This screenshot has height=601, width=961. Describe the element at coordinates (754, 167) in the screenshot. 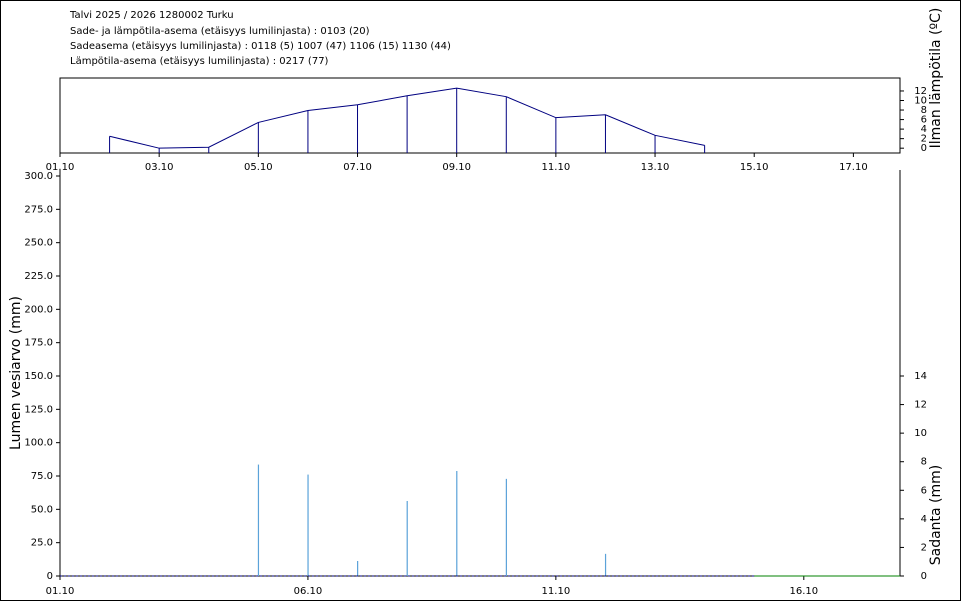

I see `x-tick-label: 15.10` at that location.